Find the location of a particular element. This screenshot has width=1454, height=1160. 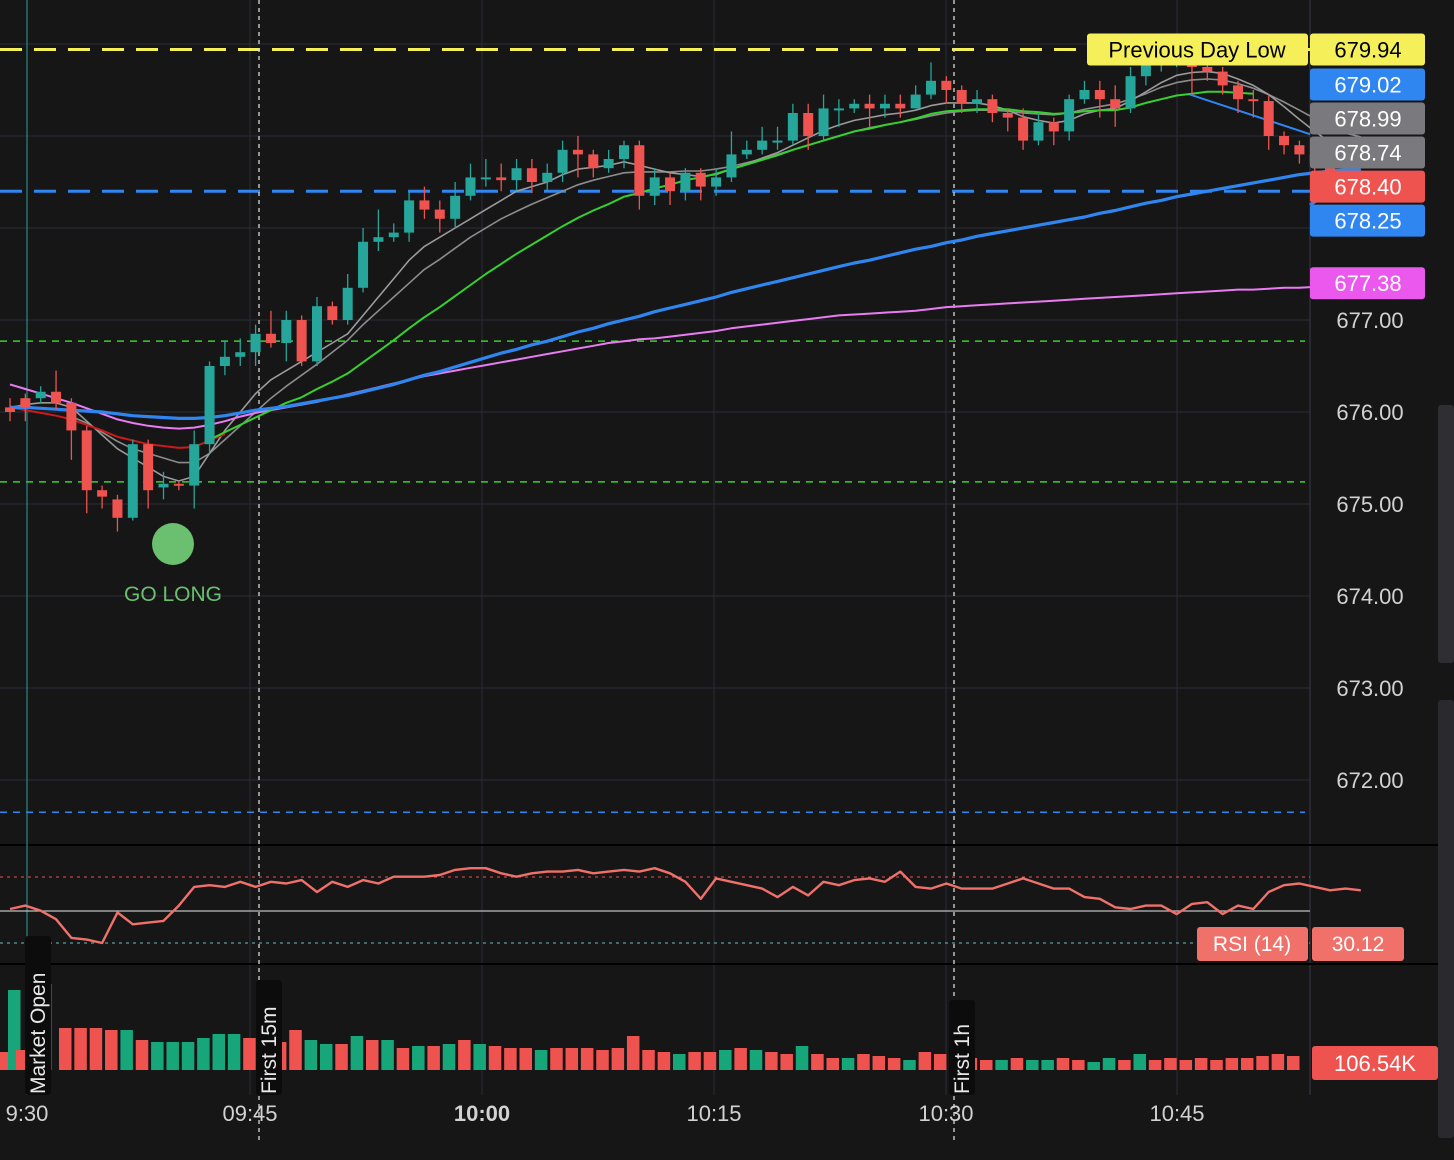

scrollbar-lower is located at coordinates (1446, 919).